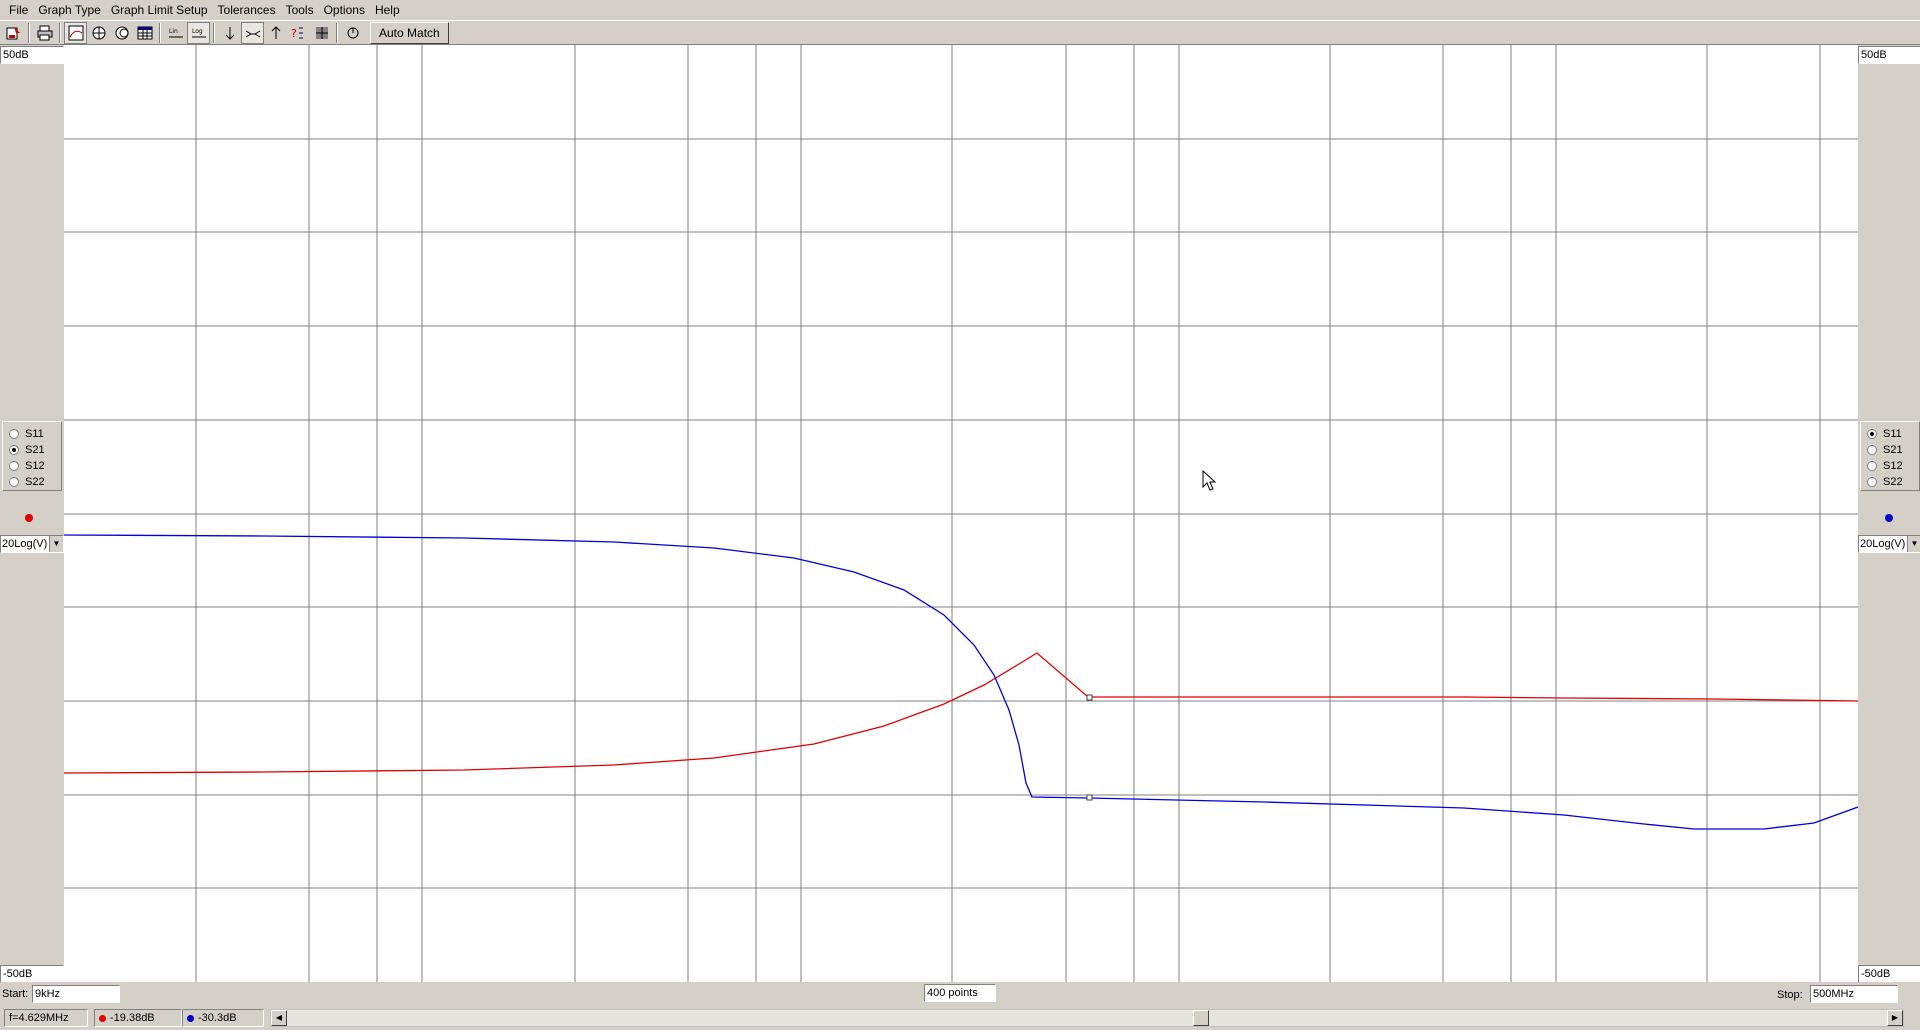 This screenshot has width=1920, height=1030. I want to click on marker-down-icon, so click(229, 33).